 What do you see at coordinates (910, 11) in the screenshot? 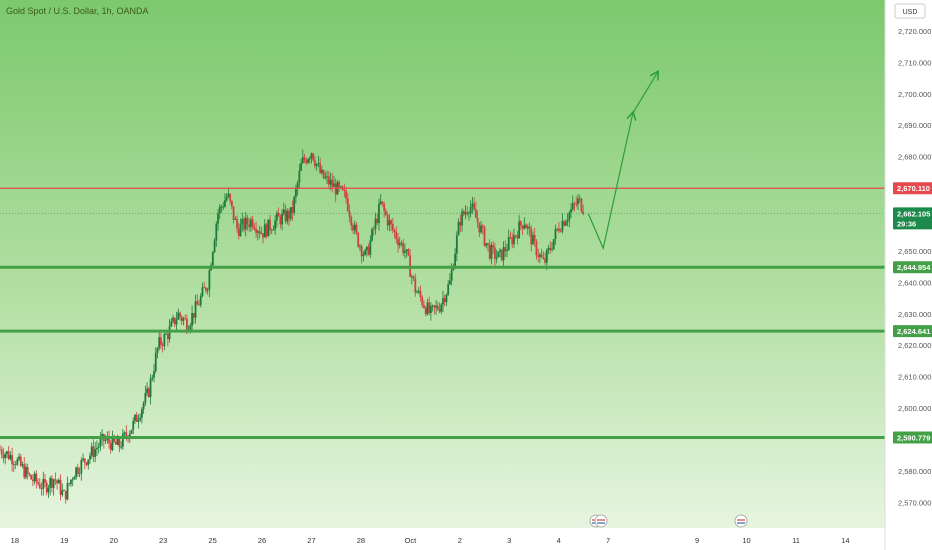
I see `currency-button` at bounding box center [910, 11].